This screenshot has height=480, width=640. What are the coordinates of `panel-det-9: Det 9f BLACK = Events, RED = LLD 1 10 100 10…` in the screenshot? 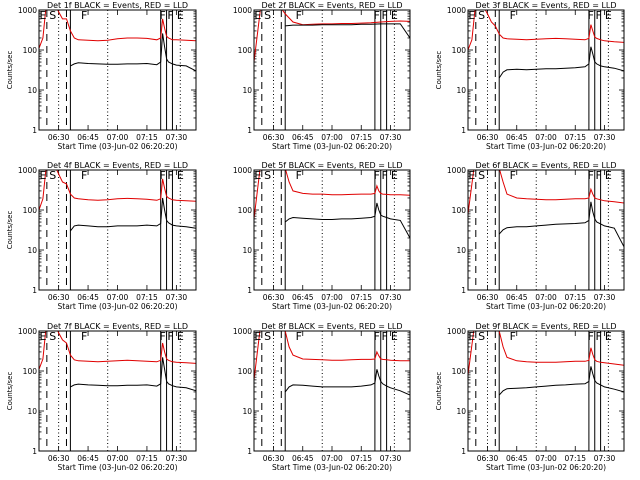 It's located at (530, 397).